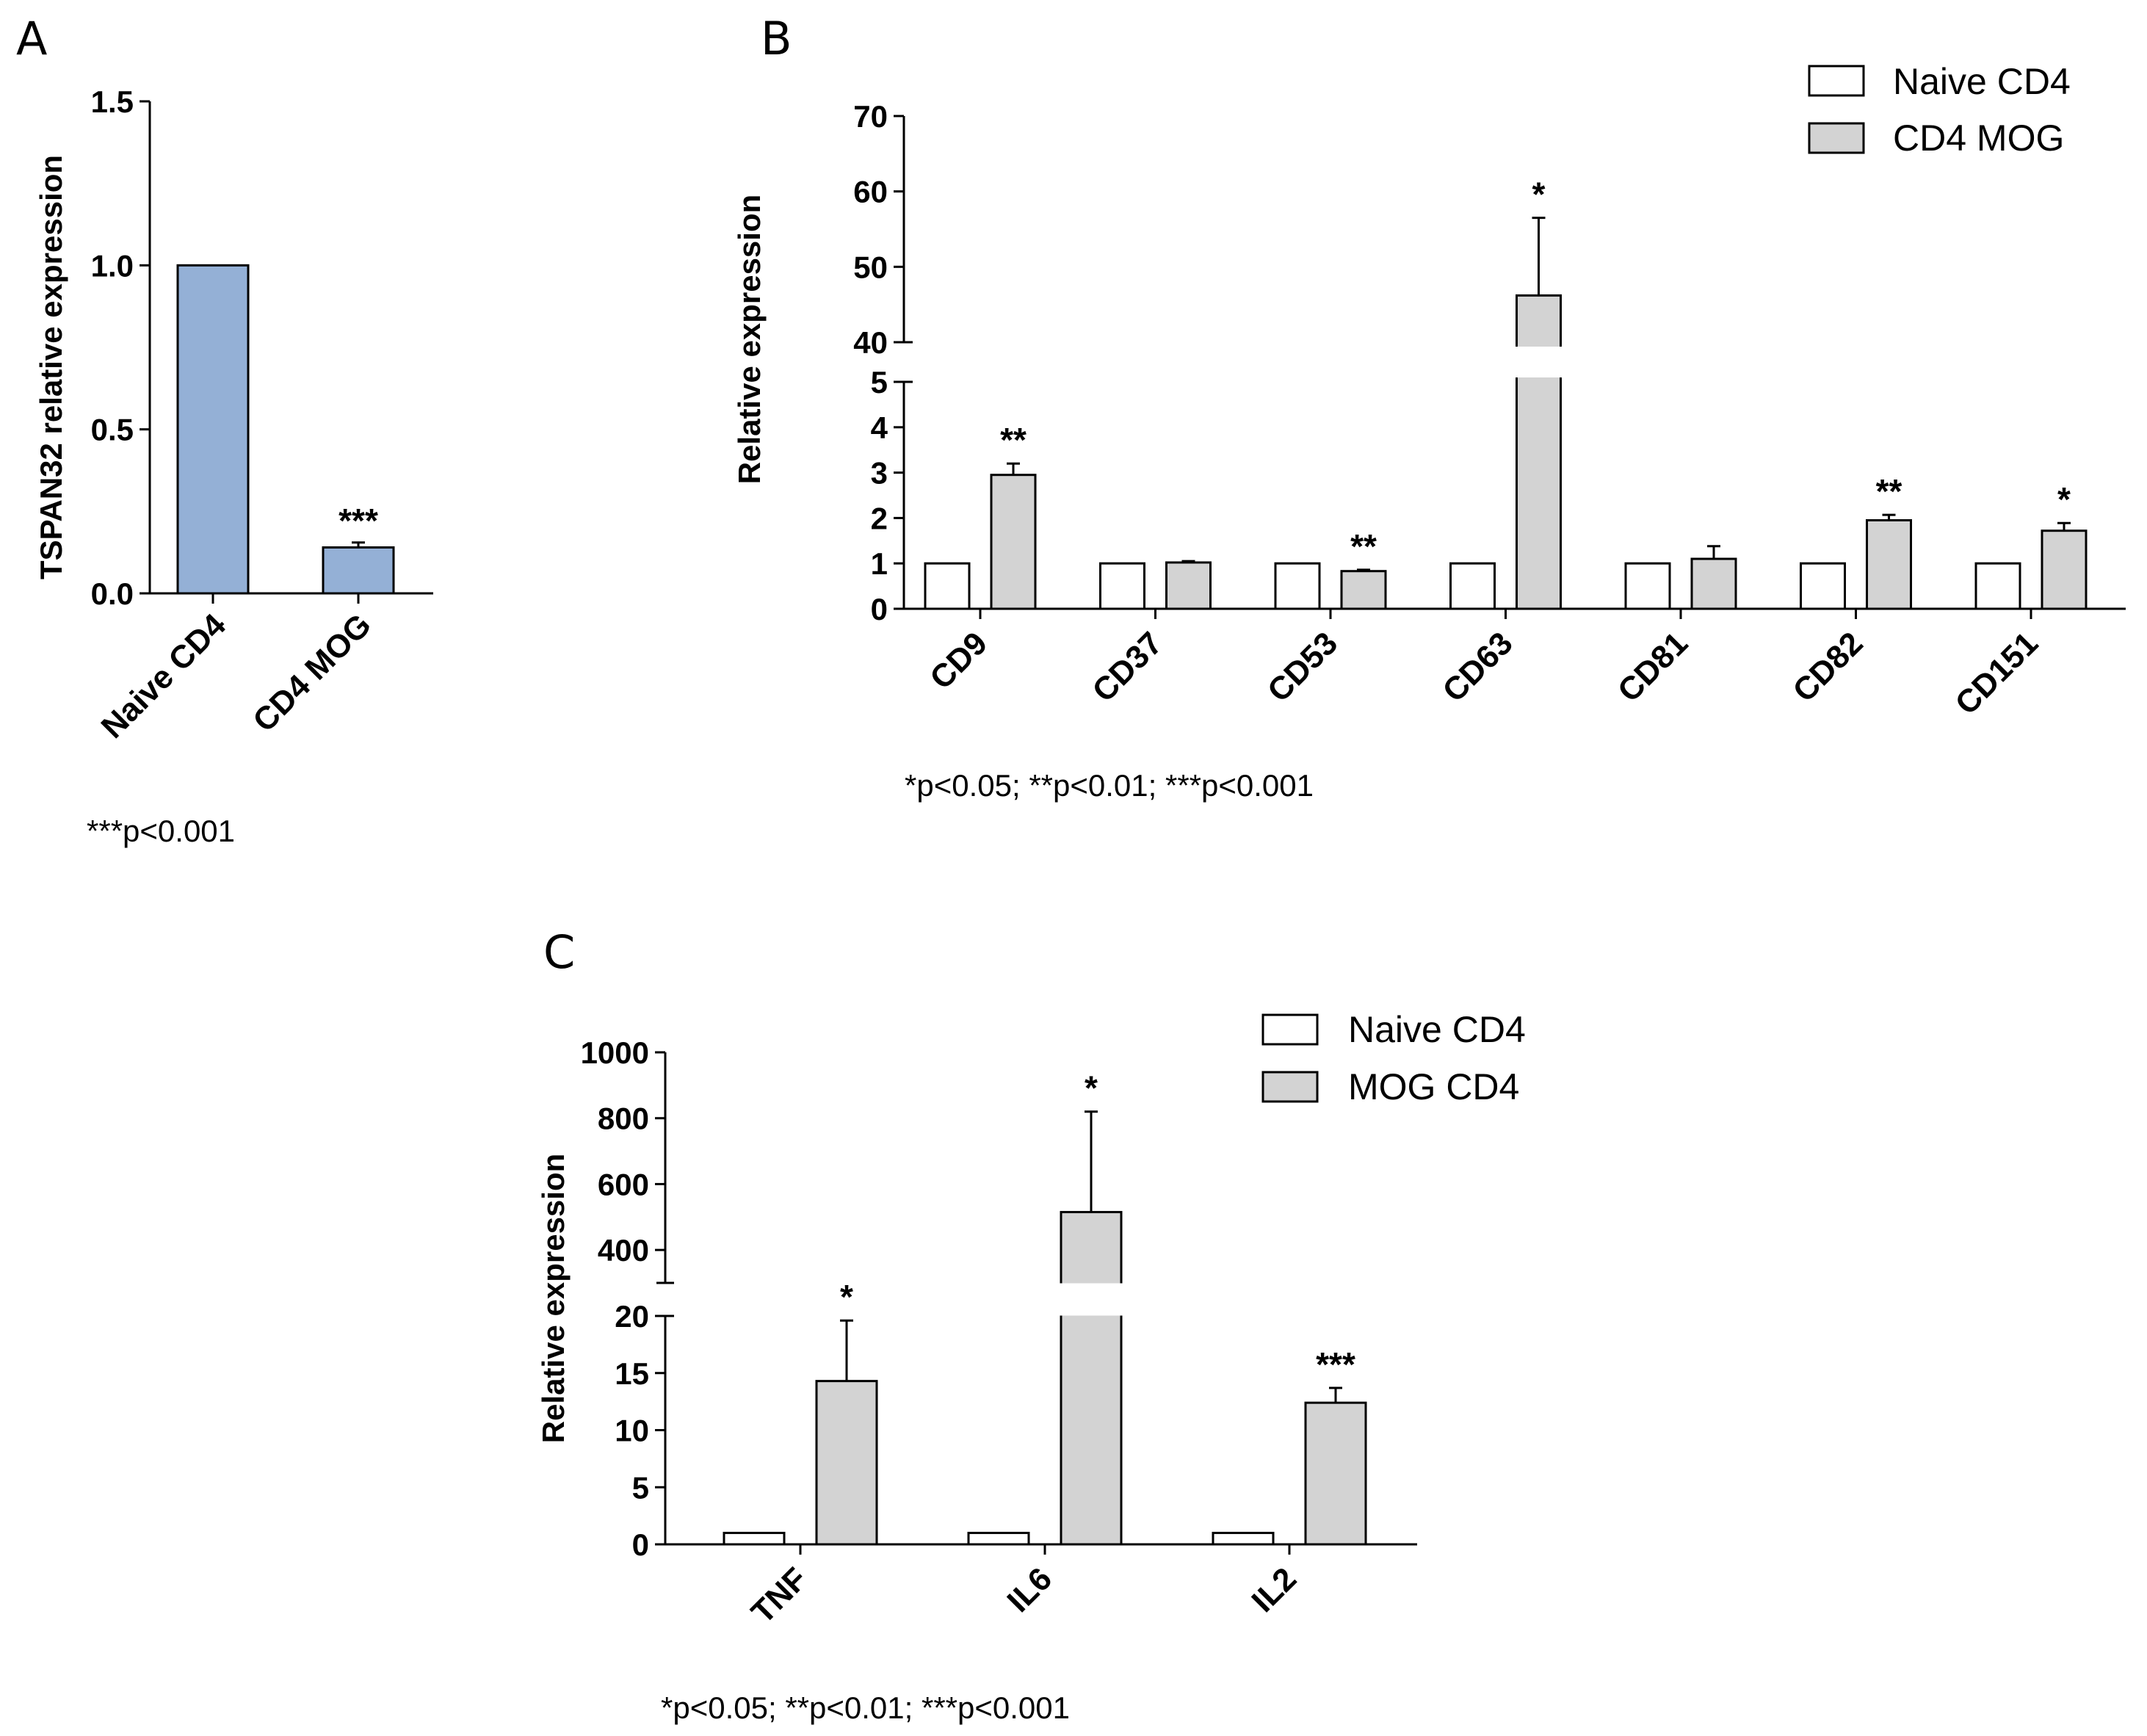 This screenshot has width=2147, height=1736. What do you see at coordinates (615, 1052) in the screenshot?
I see `panel-c-ytick-label: 1000` at bounding box center [615, 1052].